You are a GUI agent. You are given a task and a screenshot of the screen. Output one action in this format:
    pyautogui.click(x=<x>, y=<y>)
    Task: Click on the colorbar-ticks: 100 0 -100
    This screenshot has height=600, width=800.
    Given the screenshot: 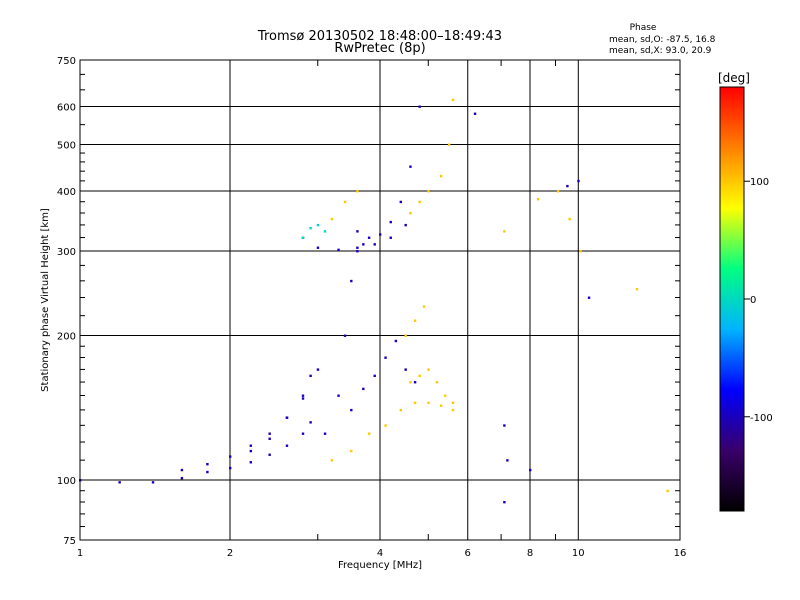 What is the action you would take?
    pyautogui.click(x=758, y=300)
    